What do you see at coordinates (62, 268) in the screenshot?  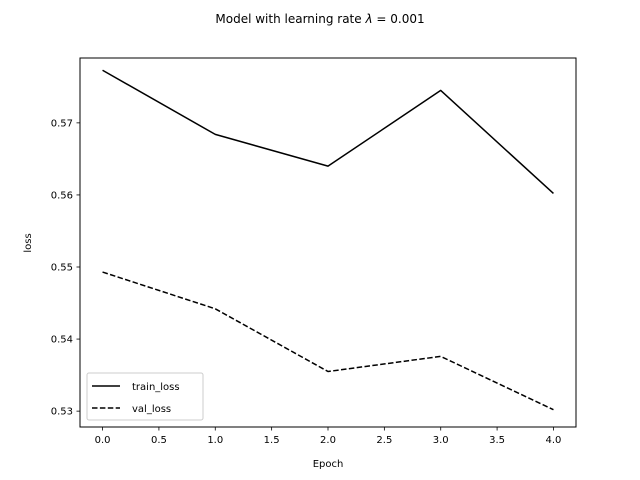 I see `y-tick-label: 0.55` at bounding box center [62, 268].